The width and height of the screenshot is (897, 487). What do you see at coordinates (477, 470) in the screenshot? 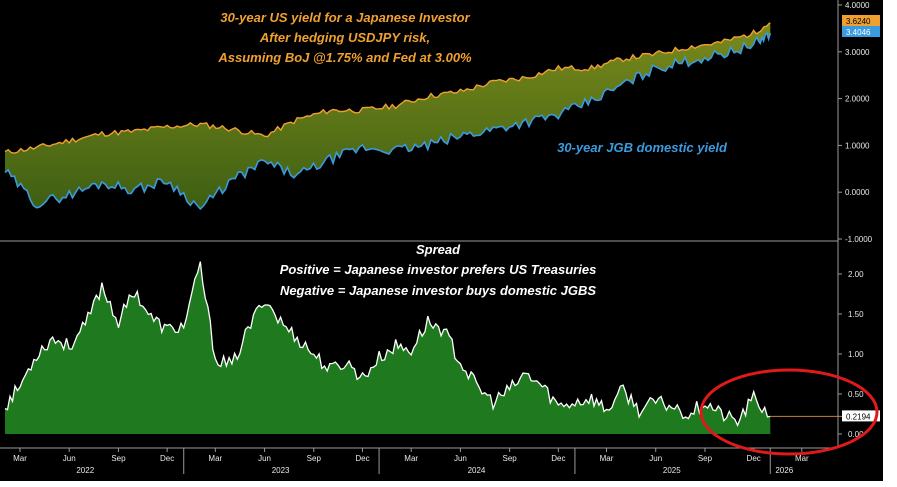
I see `x-year-label: 2024` at bounding box center [477, 470].